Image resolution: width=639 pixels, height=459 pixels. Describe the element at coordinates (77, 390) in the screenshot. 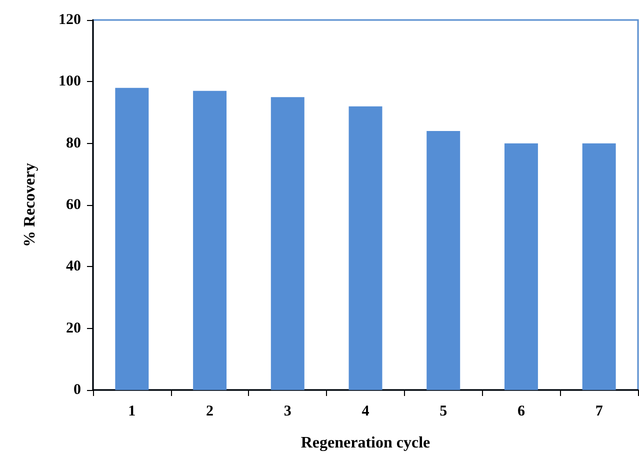

I see `y-tick-label: 0` at that location.